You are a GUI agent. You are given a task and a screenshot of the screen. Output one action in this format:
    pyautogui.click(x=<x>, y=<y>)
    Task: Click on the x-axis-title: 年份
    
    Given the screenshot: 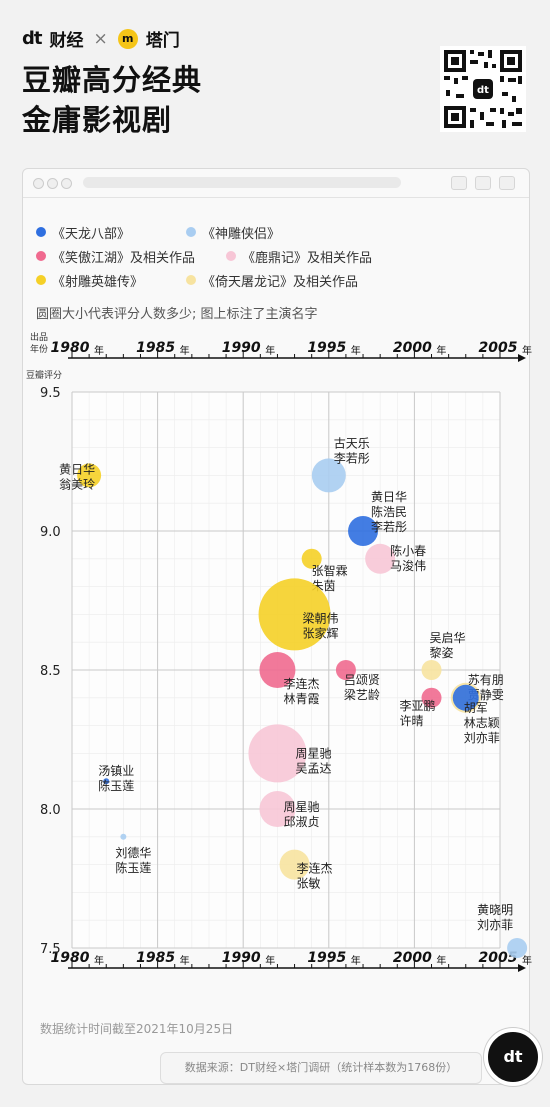 What is the action you would take?
    pyautogui.click(x=39, y=349)
    